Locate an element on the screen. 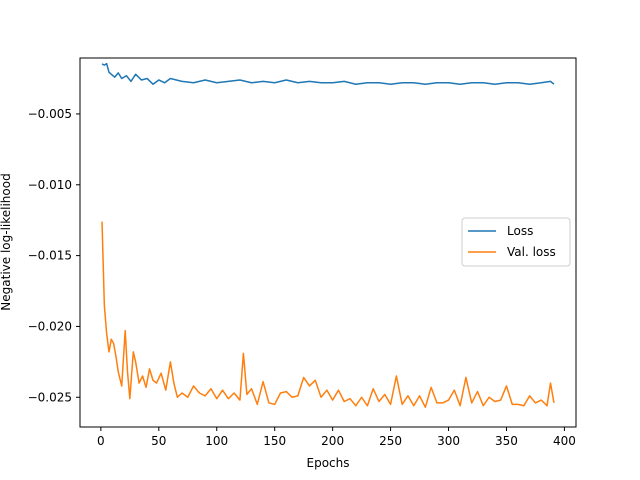 The width and height of the screenshot is (640, 480). y-tick-label: −0.010 is located at coordinates (50, 185).